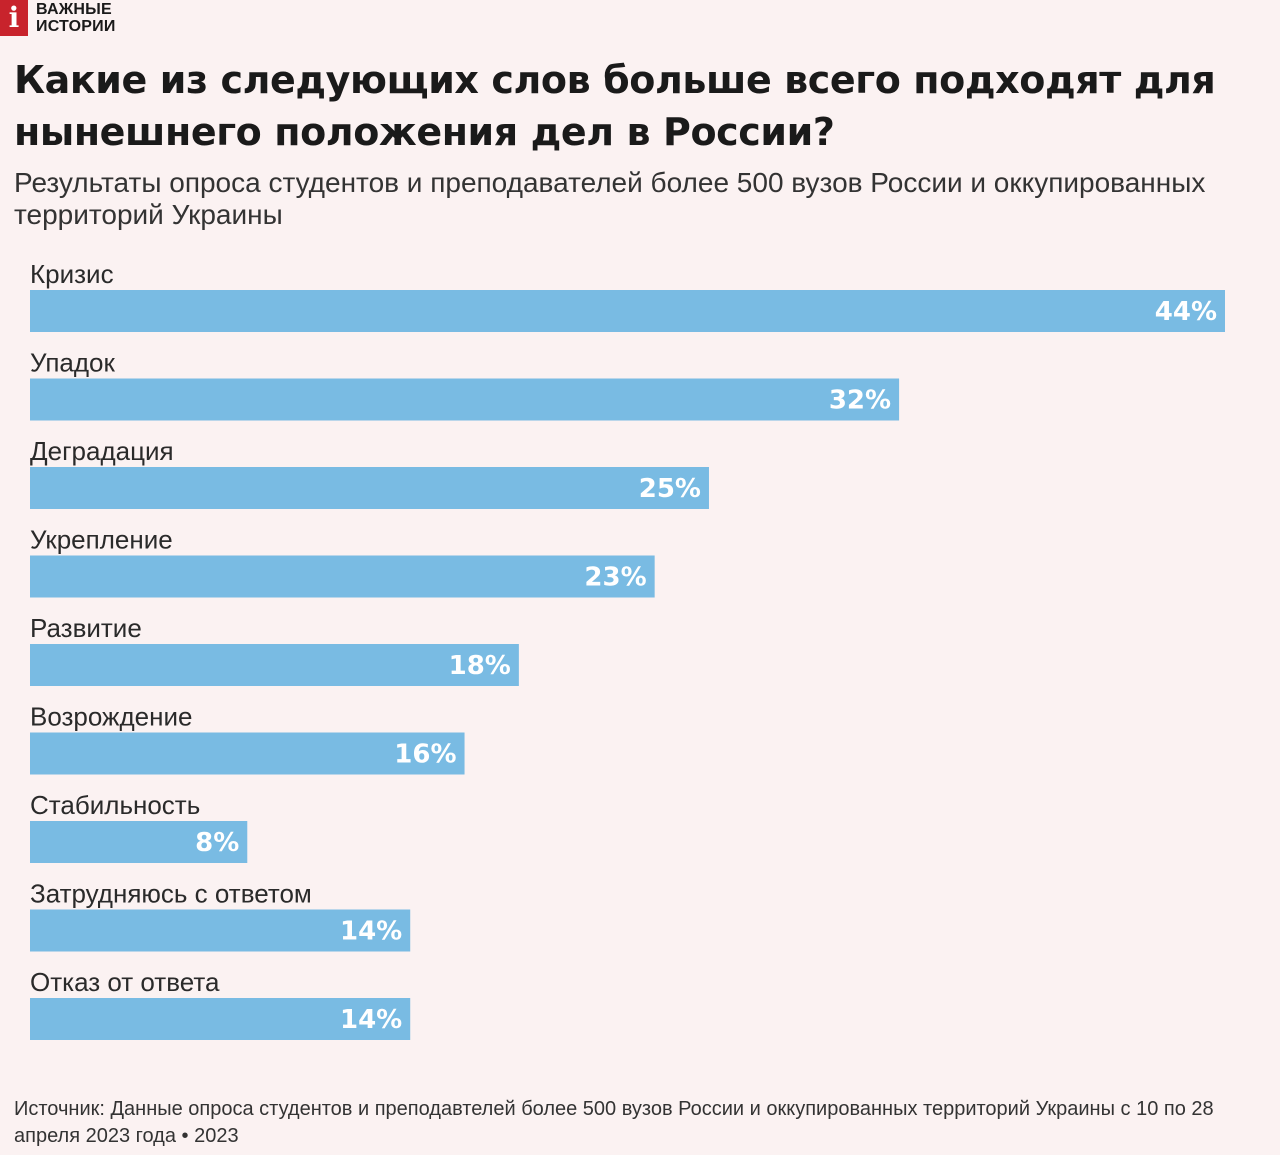 The image size is (1280, 1155). I want to click on category-label: Деградация, so click(102, 451).